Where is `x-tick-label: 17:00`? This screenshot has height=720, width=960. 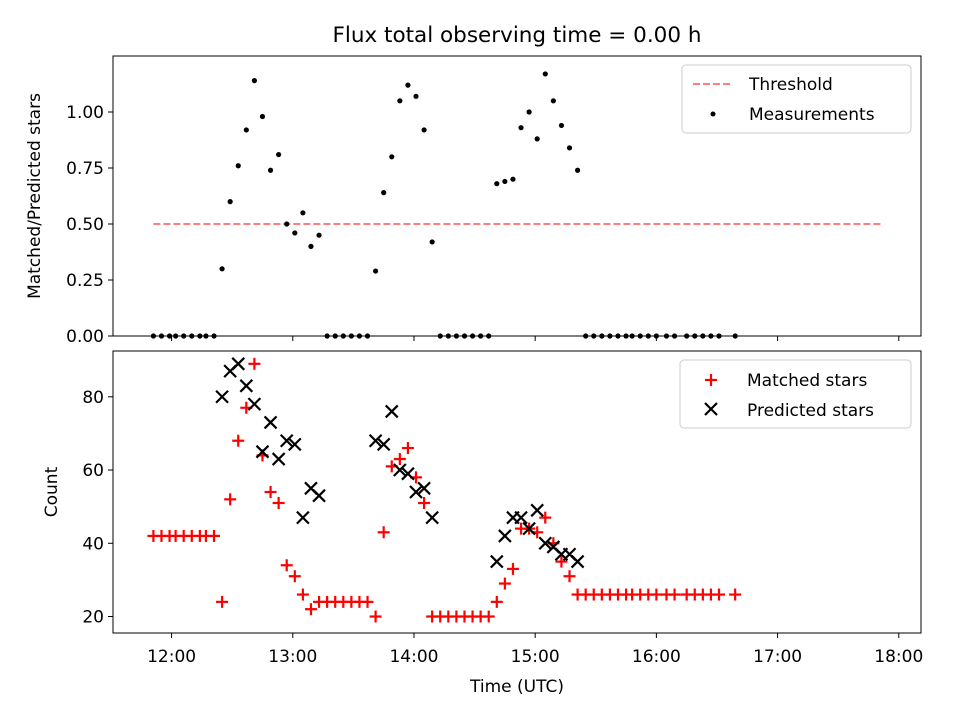 x-tick-label: 17:00 is located at coordinates (777, 657).